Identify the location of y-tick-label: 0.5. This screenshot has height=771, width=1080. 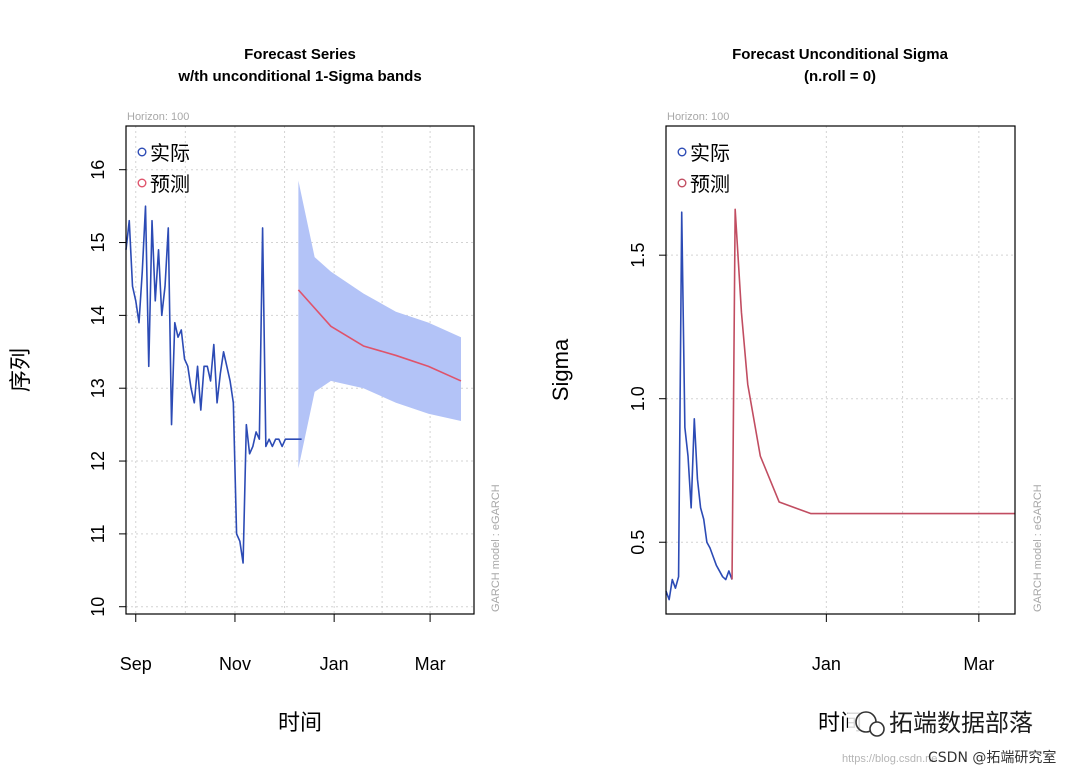
(638, 542).